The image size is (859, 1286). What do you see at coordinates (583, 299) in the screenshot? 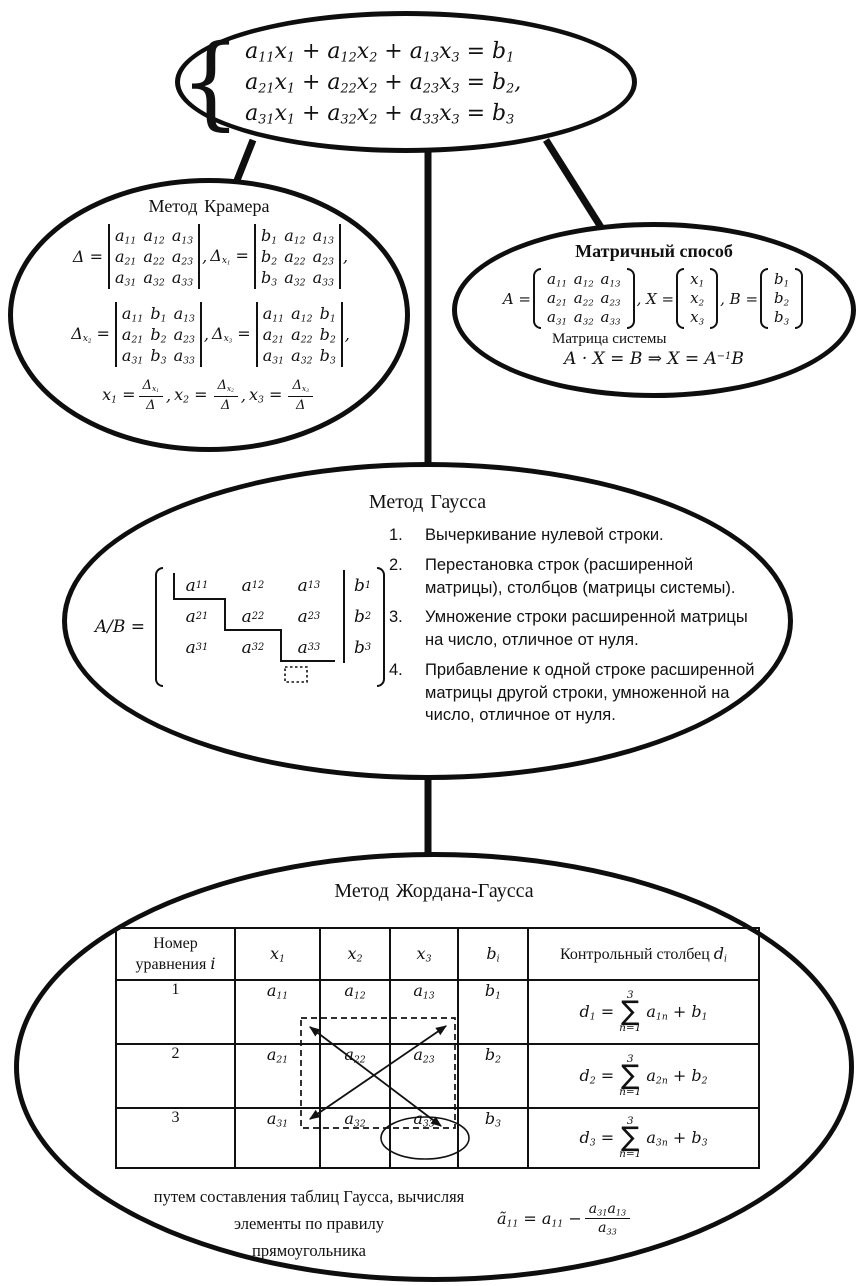
I see `matrix-A: a11 a12 a13 a21 a22 a23 a31 a32 a33` at bounding box center [583, 299].